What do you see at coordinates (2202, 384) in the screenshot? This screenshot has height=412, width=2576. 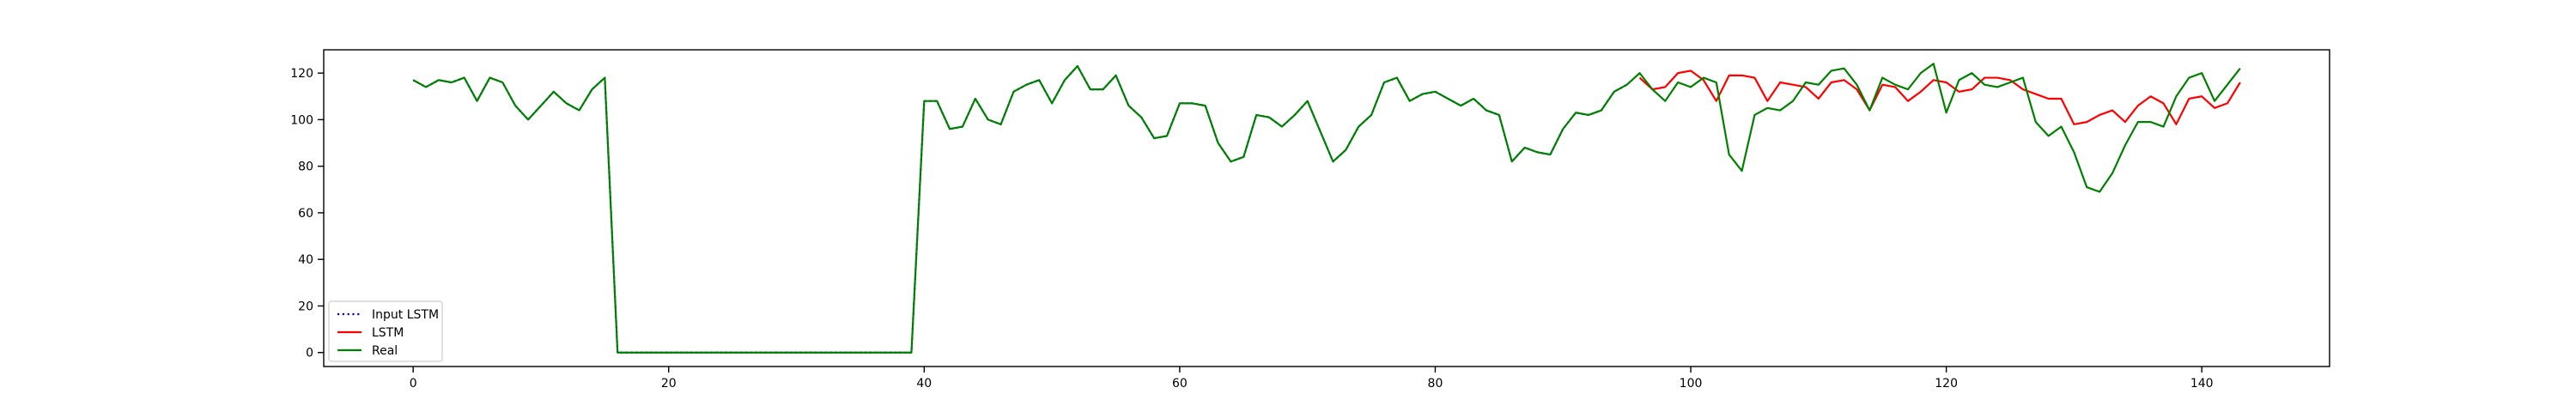 I see `x-tick-label: 140` at bounding box center [2202, 384].